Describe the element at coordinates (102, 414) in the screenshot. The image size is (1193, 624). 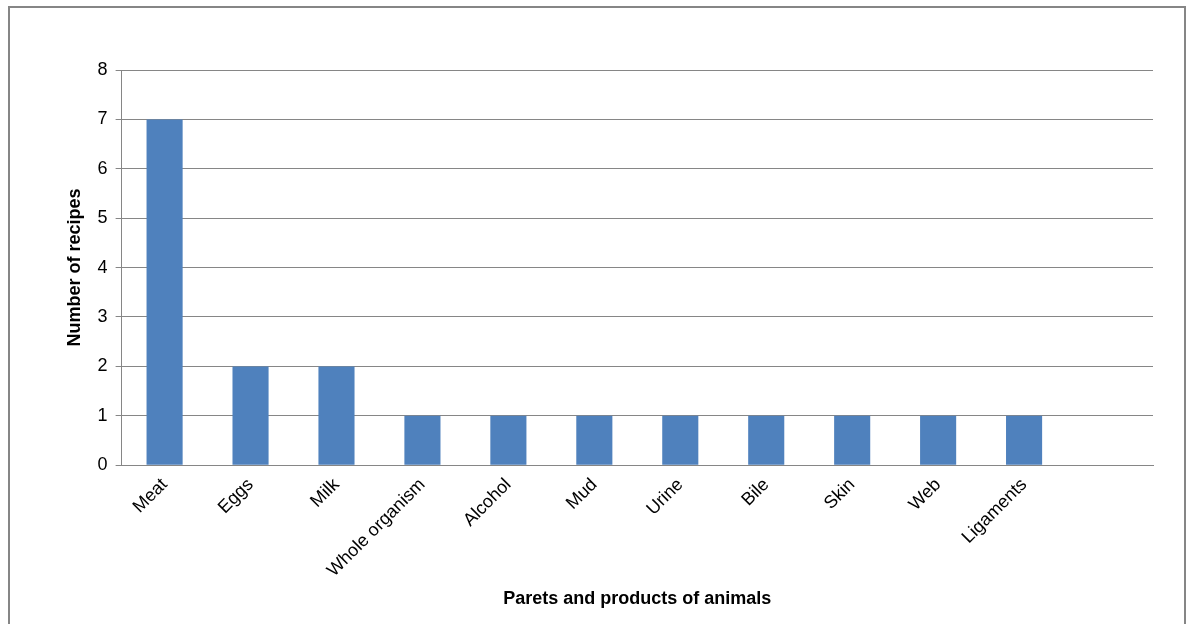
I see `y-tick-label: 1` at that location.